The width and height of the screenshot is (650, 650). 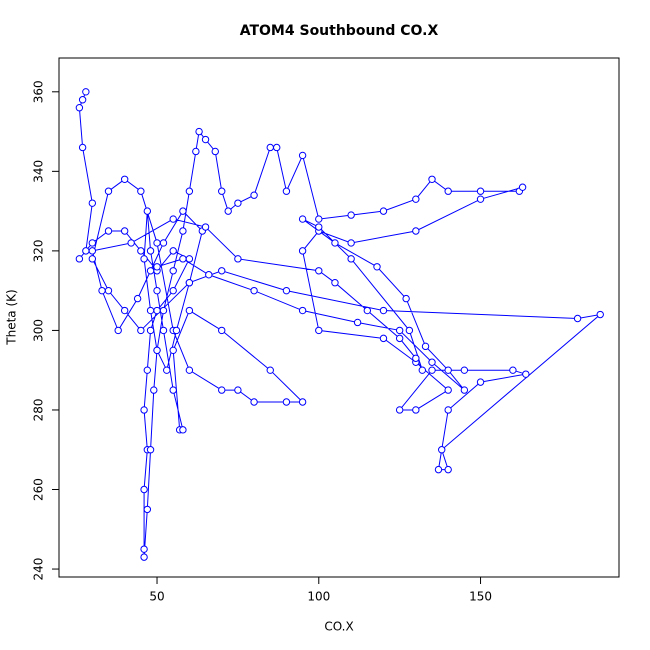 I want to click on chart-title: ATOM4 Southbound CO.X, so click(x=339, y=31).